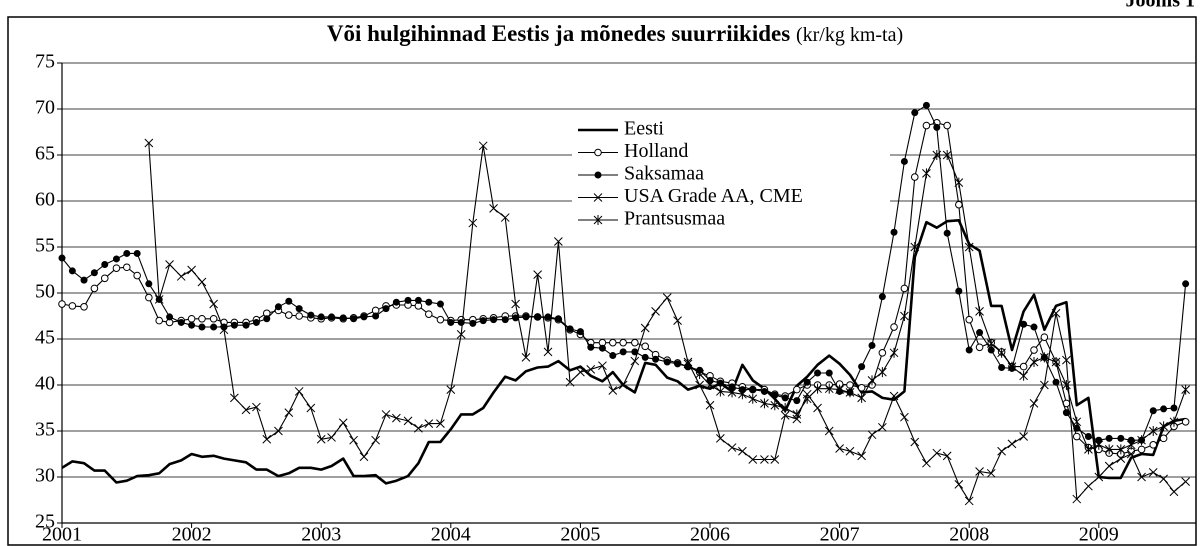 Image resolution: width=1201 pixels, height=546 pixels. Describe the element at coordinates (710, 535) in the screenshot. I see `x-tick-label: 2006` at that location.